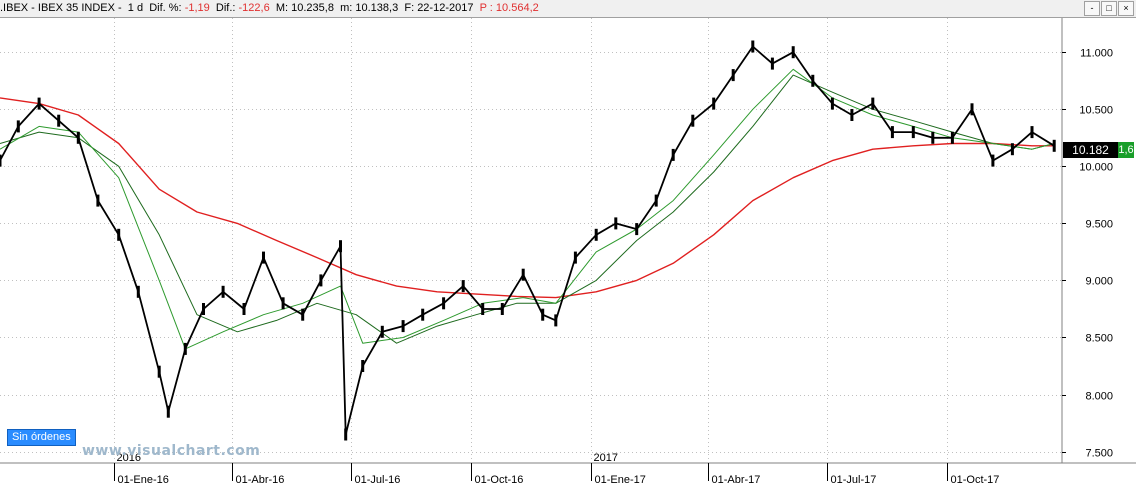 The image size is (1136, 487). Describe the element at coordinates (620, 480) in the screenshot. I see `x-tick-label: 01-Ene-17` at that location.